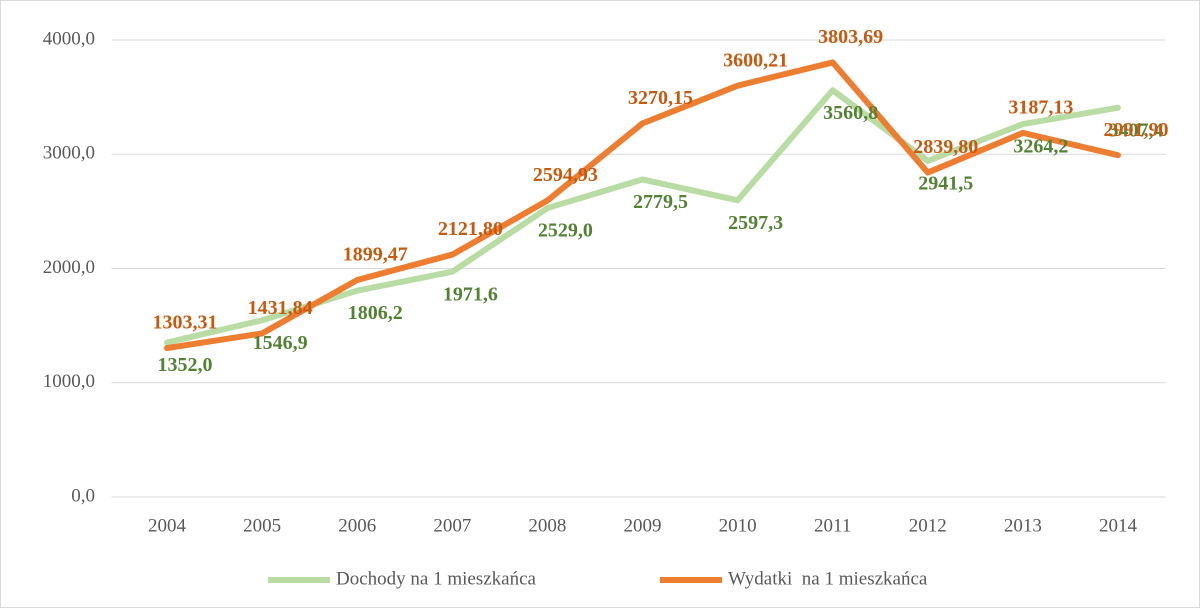 The height and width of the screenshot is (609, 1201). I want to click on x-tick-label: 2011, so click(832, 525).